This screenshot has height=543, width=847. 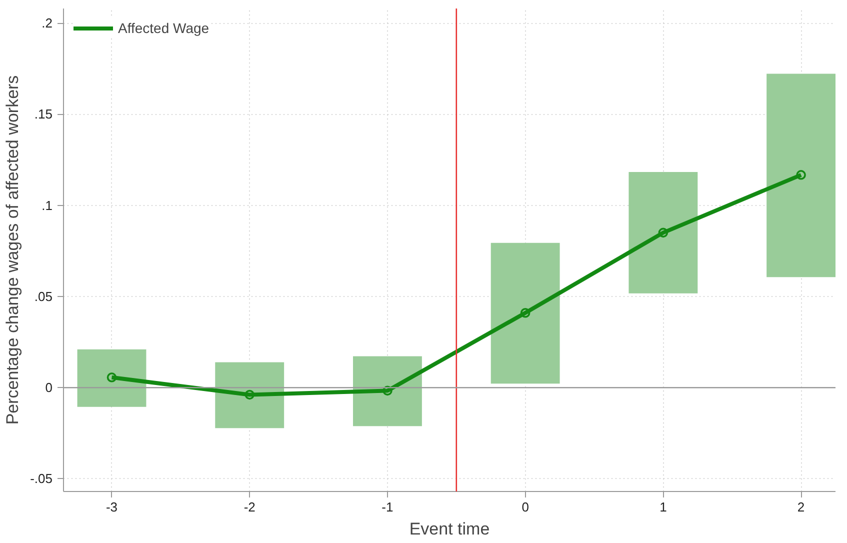 What do you see at coordinates (525, 507) in the screenshot?
I see `x-tick-label: 0` at bounding box center [525, 507].